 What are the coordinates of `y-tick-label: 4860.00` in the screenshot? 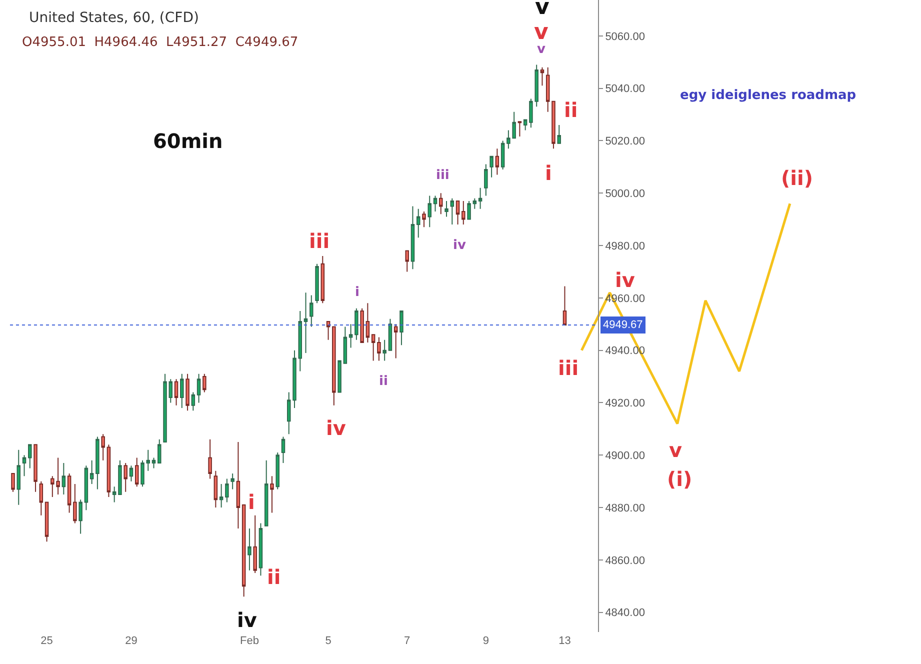 It's located at (625, 560).